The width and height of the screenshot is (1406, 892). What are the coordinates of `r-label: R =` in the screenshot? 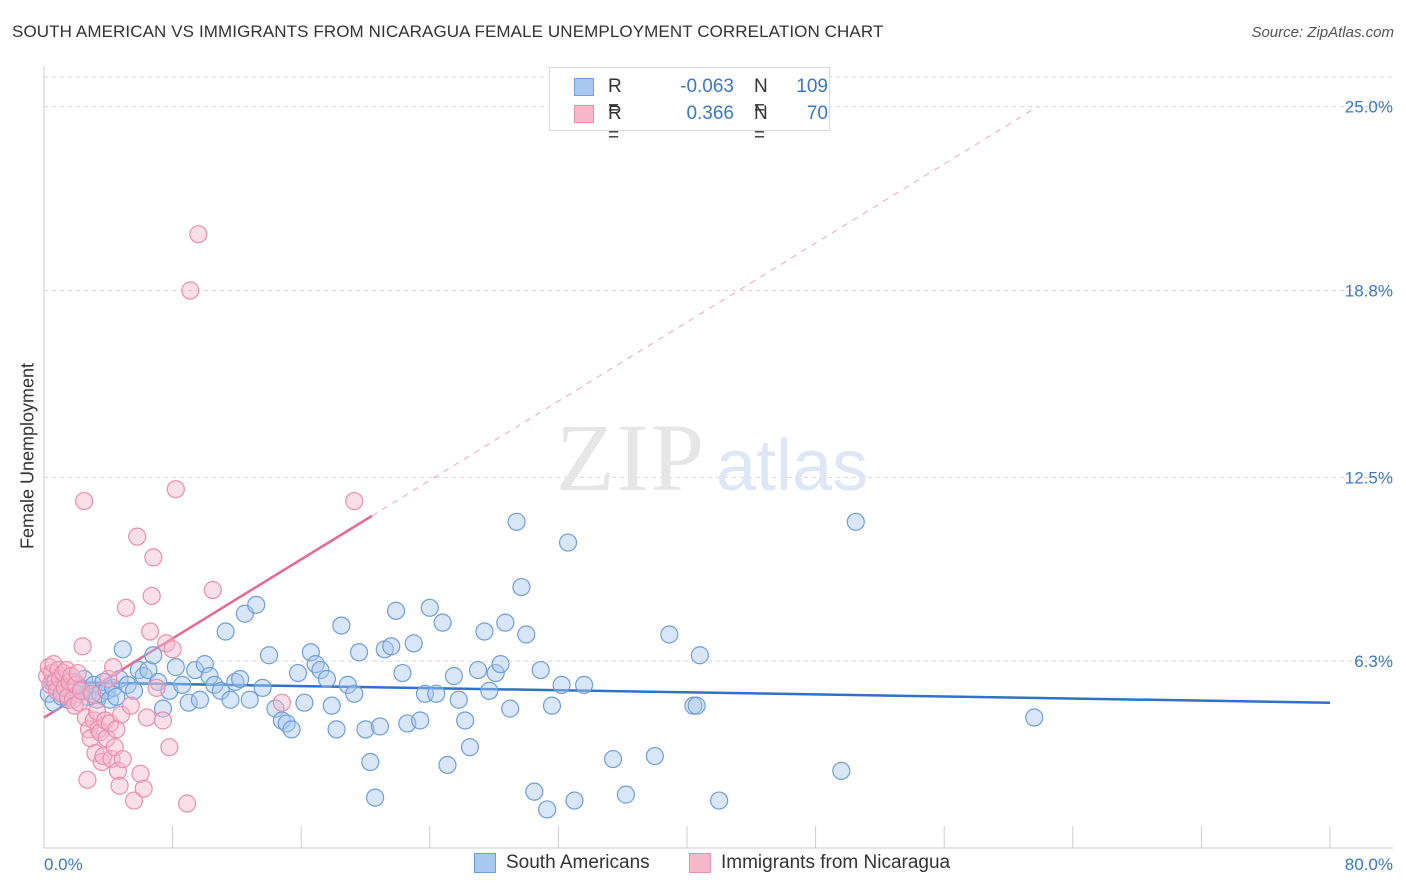 It's located at (615, 97).